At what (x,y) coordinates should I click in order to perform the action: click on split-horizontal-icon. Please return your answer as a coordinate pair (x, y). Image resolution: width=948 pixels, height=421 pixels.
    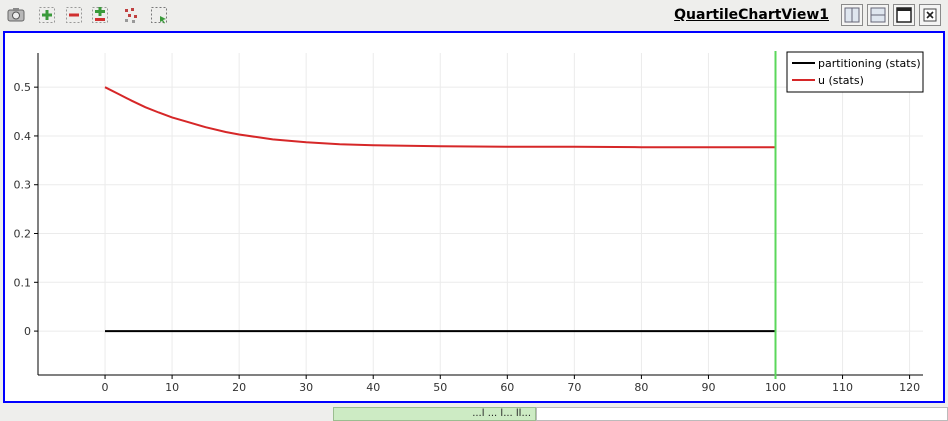
    Looking at the image, I should click on (852, 15).